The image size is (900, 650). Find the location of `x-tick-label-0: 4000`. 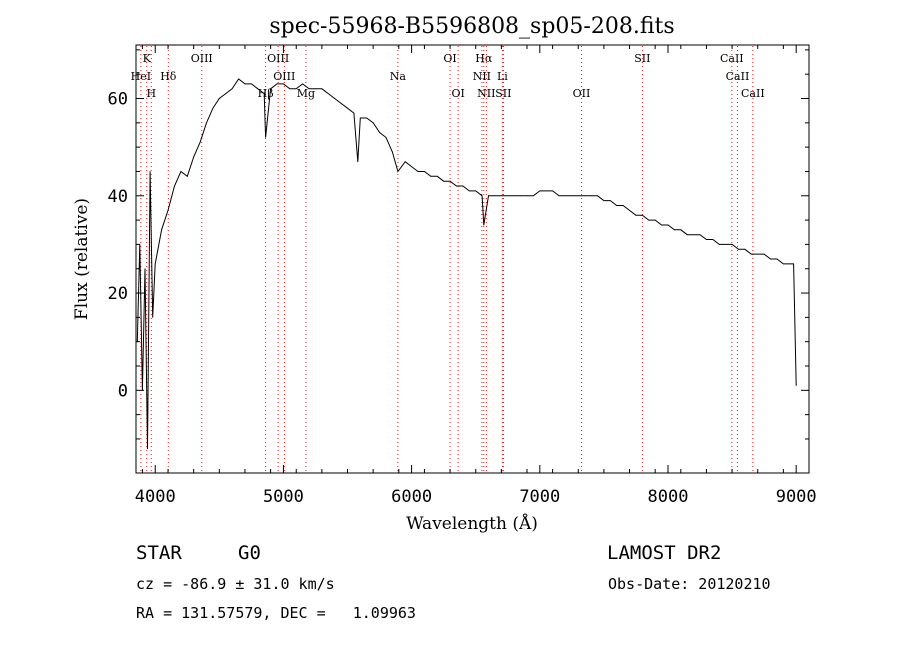

x-tick-label-0: 4000 is located at coordinates (155, 497).